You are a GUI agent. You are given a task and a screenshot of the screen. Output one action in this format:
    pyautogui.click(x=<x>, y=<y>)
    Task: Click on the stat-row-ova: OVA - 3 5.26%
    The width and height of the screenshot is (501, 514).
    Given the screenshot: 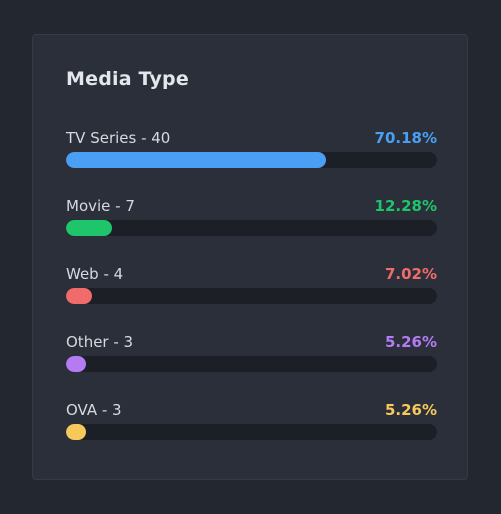 What is the action you would take?
    pyautogui.click(x=251, y=426)
    